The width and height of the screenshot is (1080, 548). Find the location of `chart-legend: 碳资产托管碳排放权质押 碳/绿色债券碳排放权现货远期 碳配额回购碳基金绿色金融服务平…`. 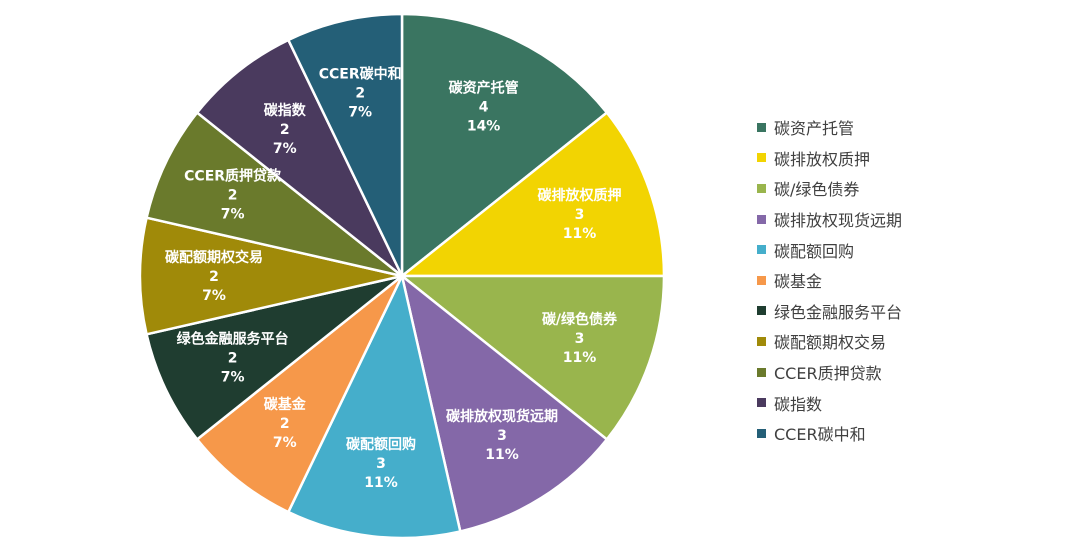

chart-legend: 碳资产托管碳排放权质押 碳/绿色债券碳排放权现货远期 碳配额回购碳基金绿色金融服务平… is located at coordinates (829, 280).